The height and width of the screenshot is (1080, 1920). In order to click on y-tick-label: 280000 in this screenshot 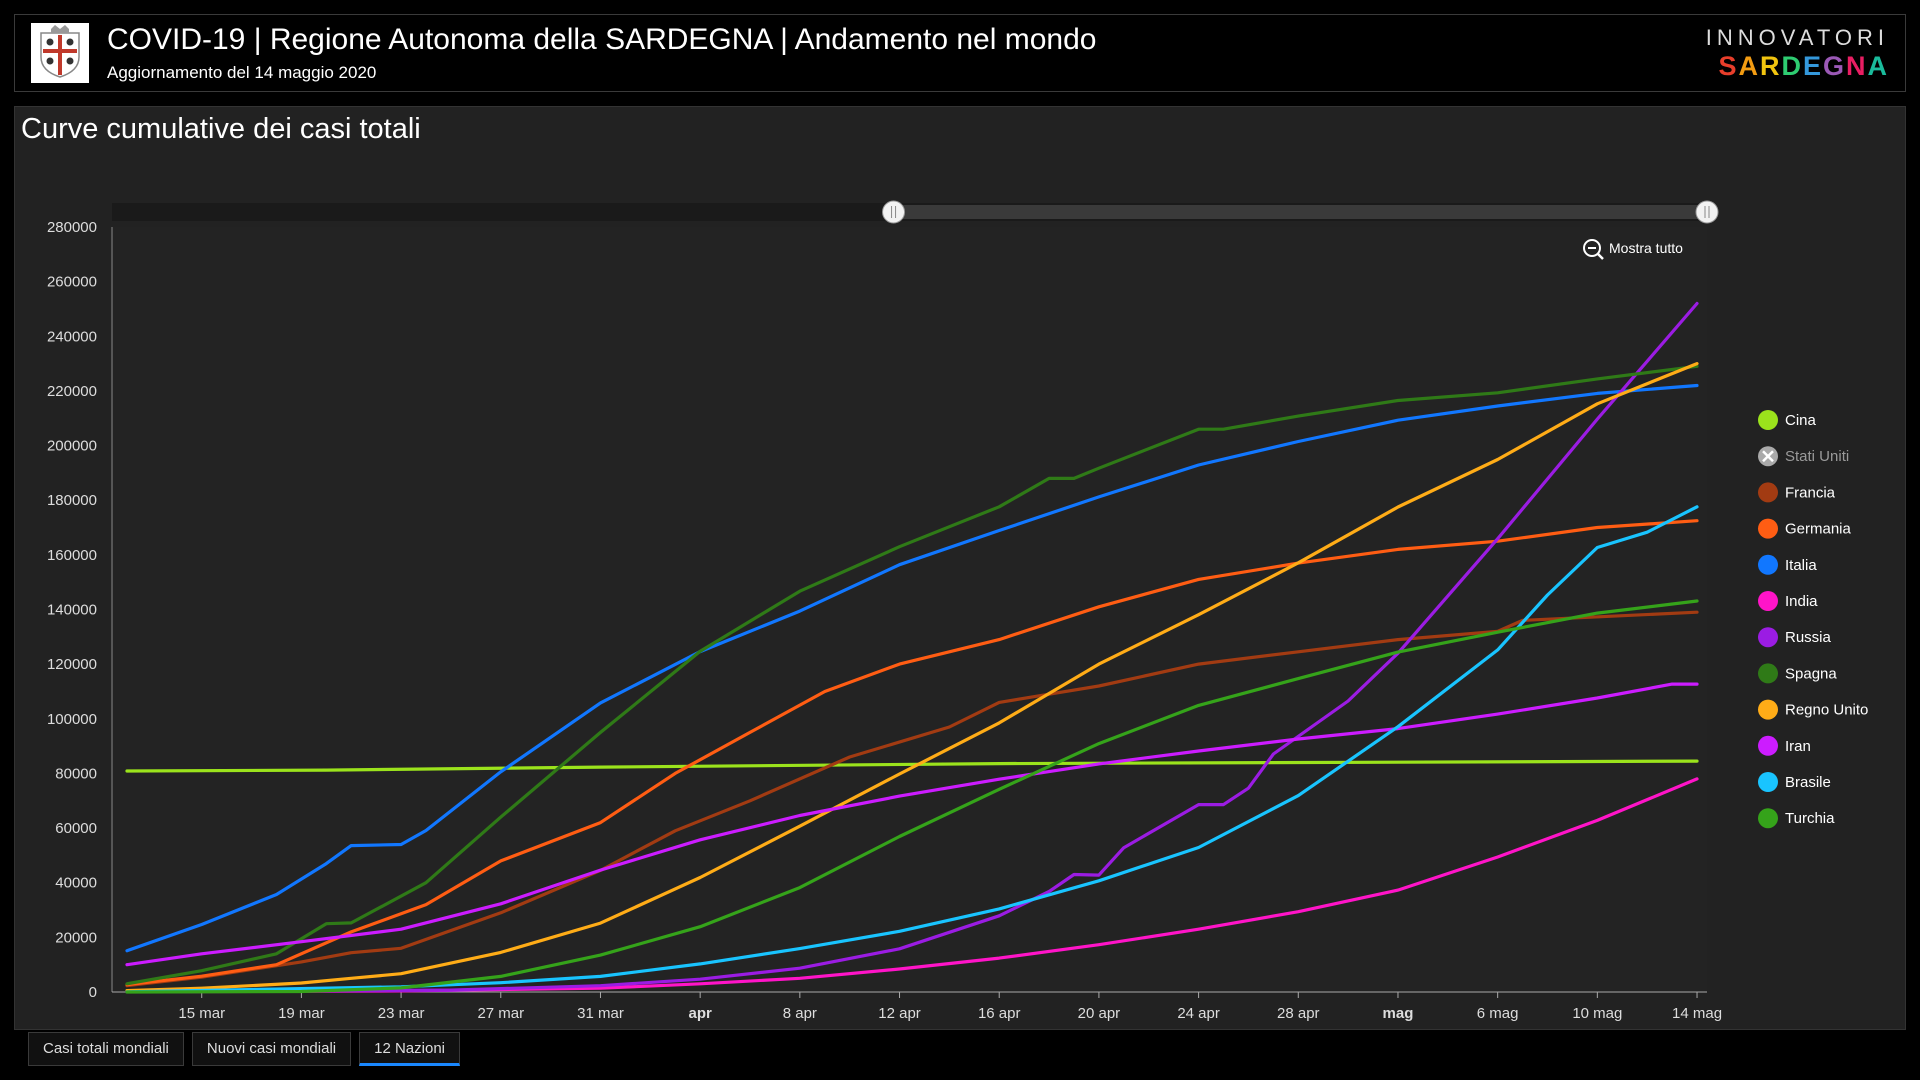, I will do `click(72, 227)`.